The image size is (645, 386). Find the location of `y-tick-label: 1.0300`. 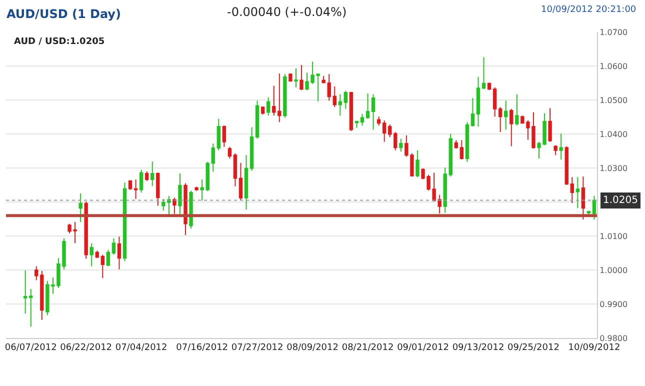

y-tick-label: 1.0300 is located at coordinates (614, 168).